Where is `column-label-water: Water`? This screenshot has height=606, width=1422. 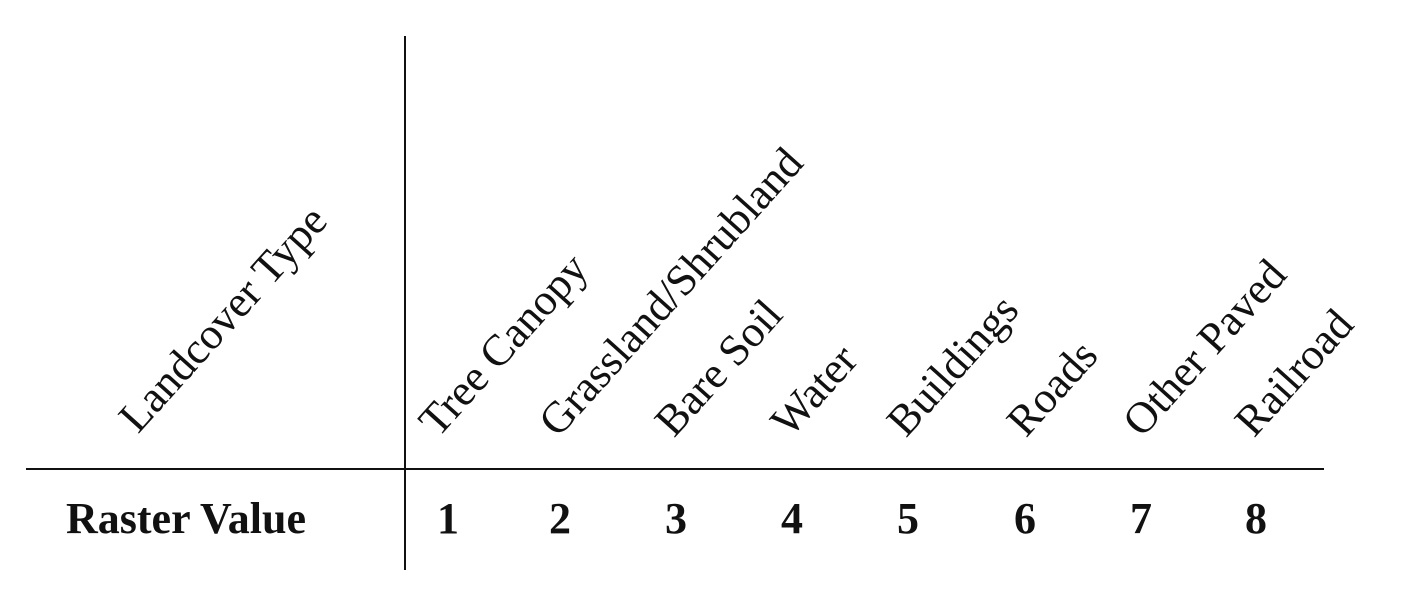
column-label-water: Water is located at coordinates (814, 390).